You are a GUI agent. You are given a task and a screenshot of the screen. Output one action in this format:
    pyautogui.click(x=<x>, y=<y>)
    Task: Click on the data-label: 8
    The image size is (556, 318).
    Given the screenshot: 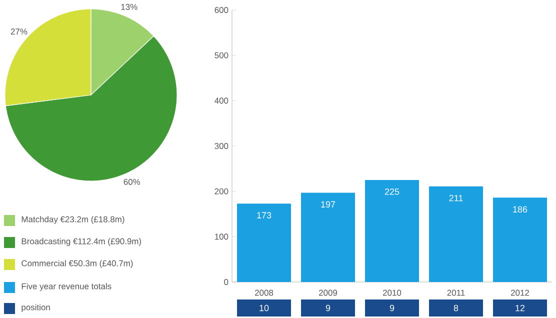 What is the action you would take?
    pyautogui.click(x=456, y=308)
    